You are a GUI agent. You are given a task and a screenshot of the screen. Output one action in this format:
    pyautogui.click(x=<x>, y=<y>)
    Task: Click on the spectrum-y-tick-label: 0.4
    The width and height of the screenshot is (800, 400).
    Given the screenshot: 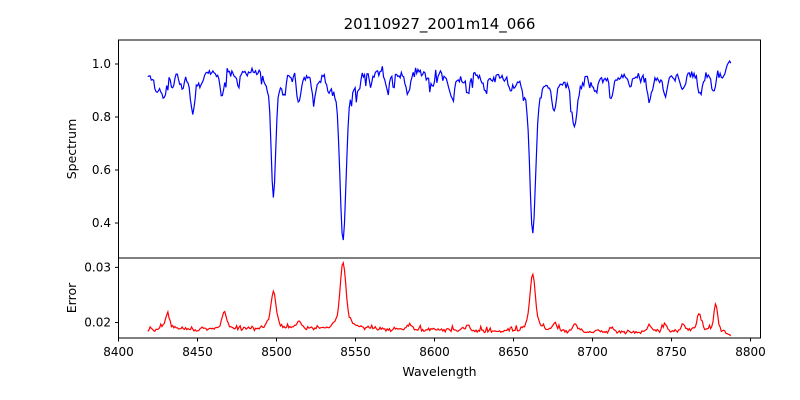 What is the action you would take?
    pyautogui.click(x=101, y=223)
    